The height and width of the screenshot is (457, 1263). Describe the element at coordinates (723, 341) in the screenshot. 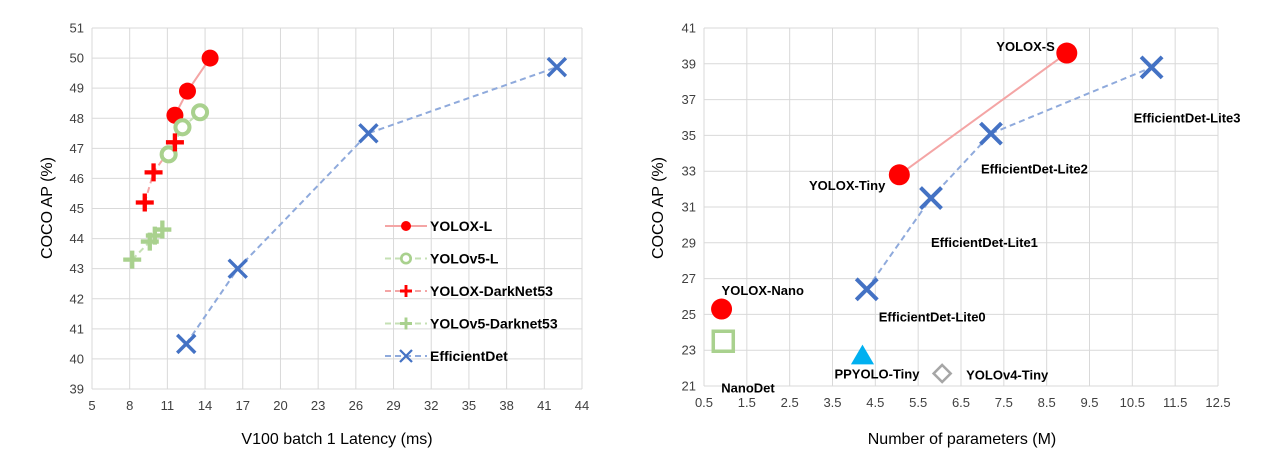

I see `nanodet-point` at that location.